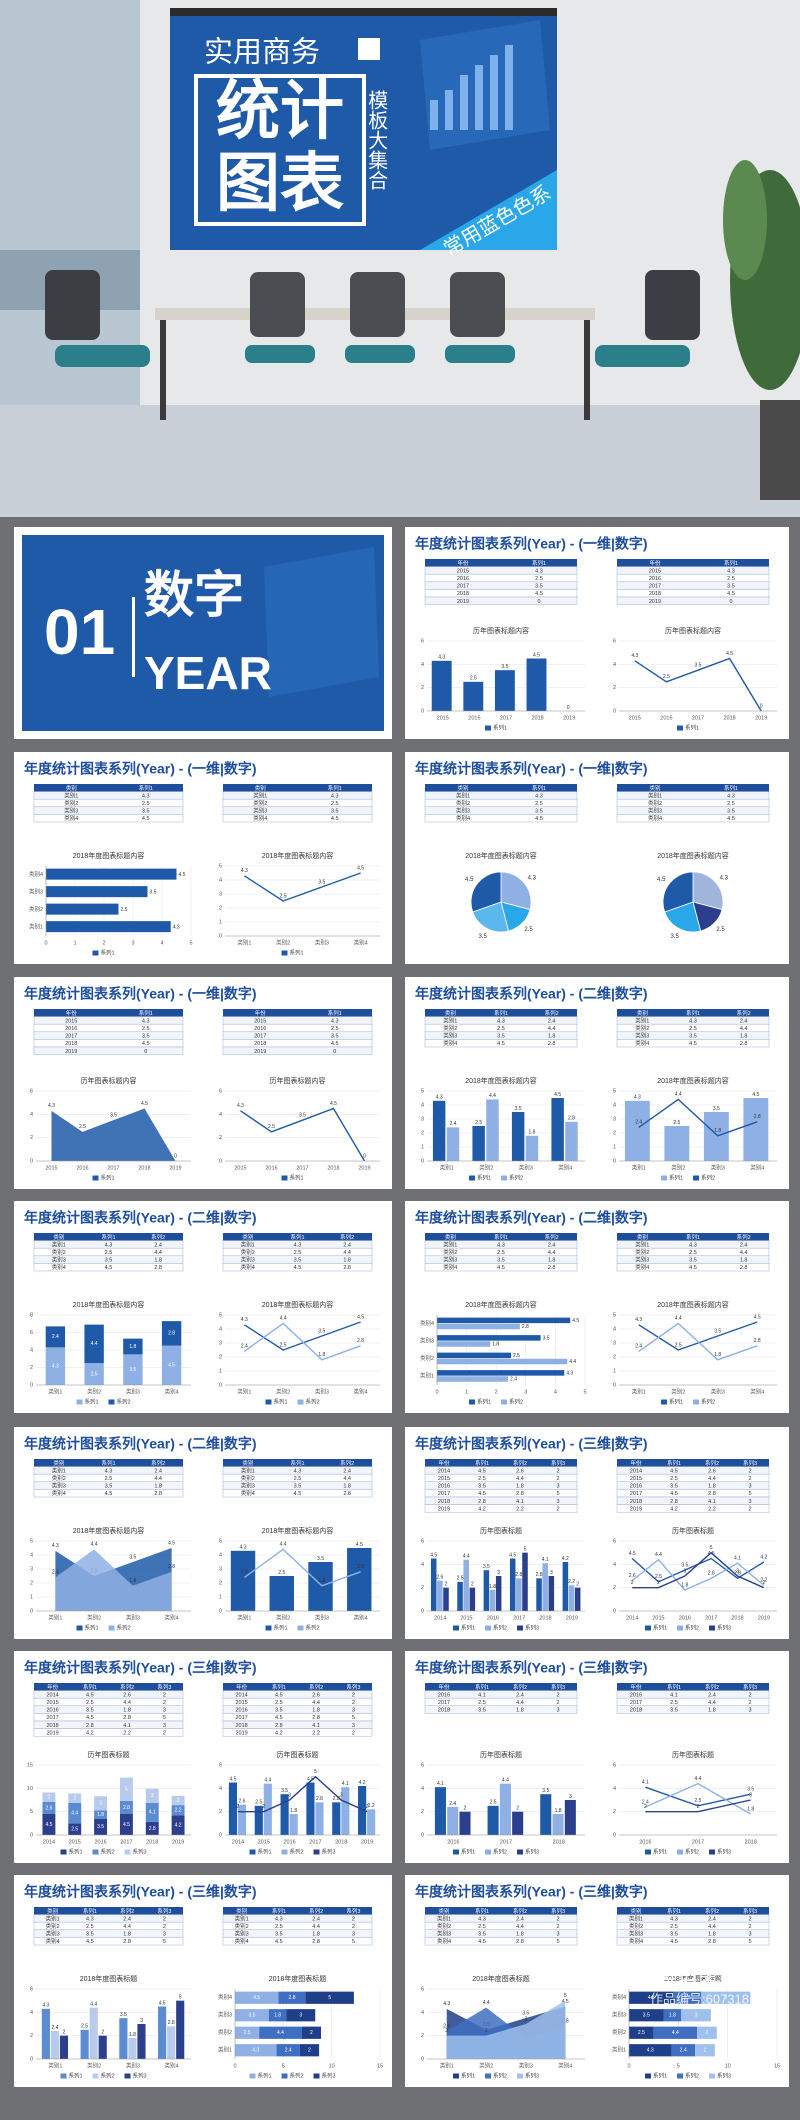 The width and height of the screenshot is (800, 2120). What do you see at coordinates (261, 1013) in the screenshot?
I see `table-header-cell: 年份` at bounding box center [261, 1013].